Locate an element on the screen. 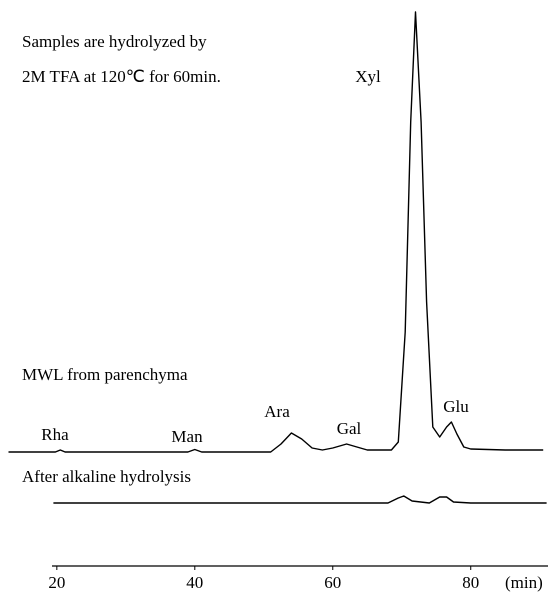 The image size is (559, 594). annotation: Samples are hydrolyzed by is located at coordinates (114, 41).